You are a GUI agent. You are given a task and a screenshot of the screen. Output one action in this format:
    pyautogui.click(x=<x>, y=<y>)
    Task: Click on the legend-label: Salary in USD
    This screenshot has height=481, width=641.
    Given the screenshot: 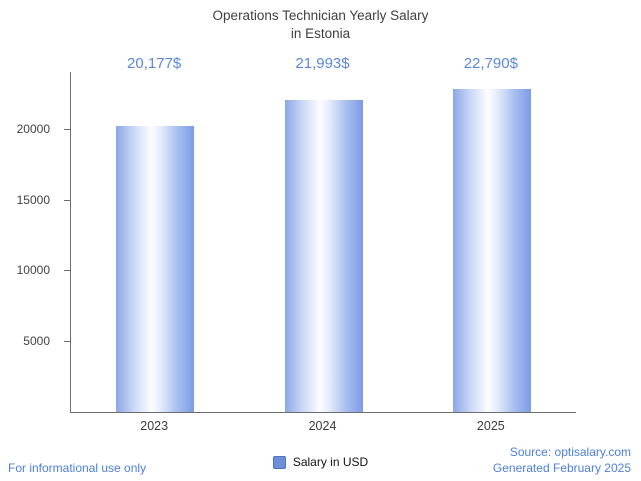 What is the action you would take?
    pyautogui.click(x=330, y=462)
    